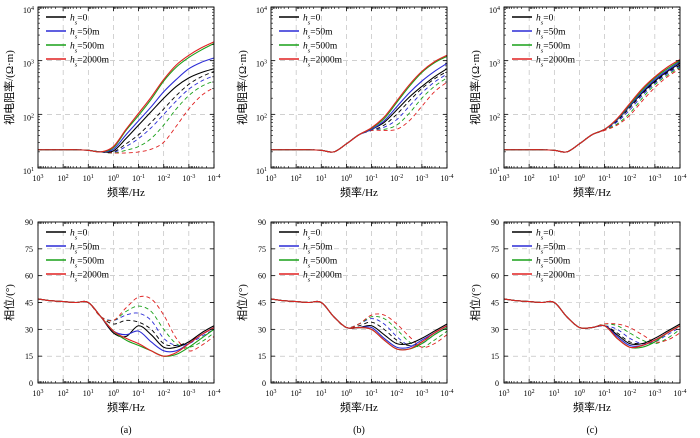  I want to click on panel-label: (c), so click(591, 430).